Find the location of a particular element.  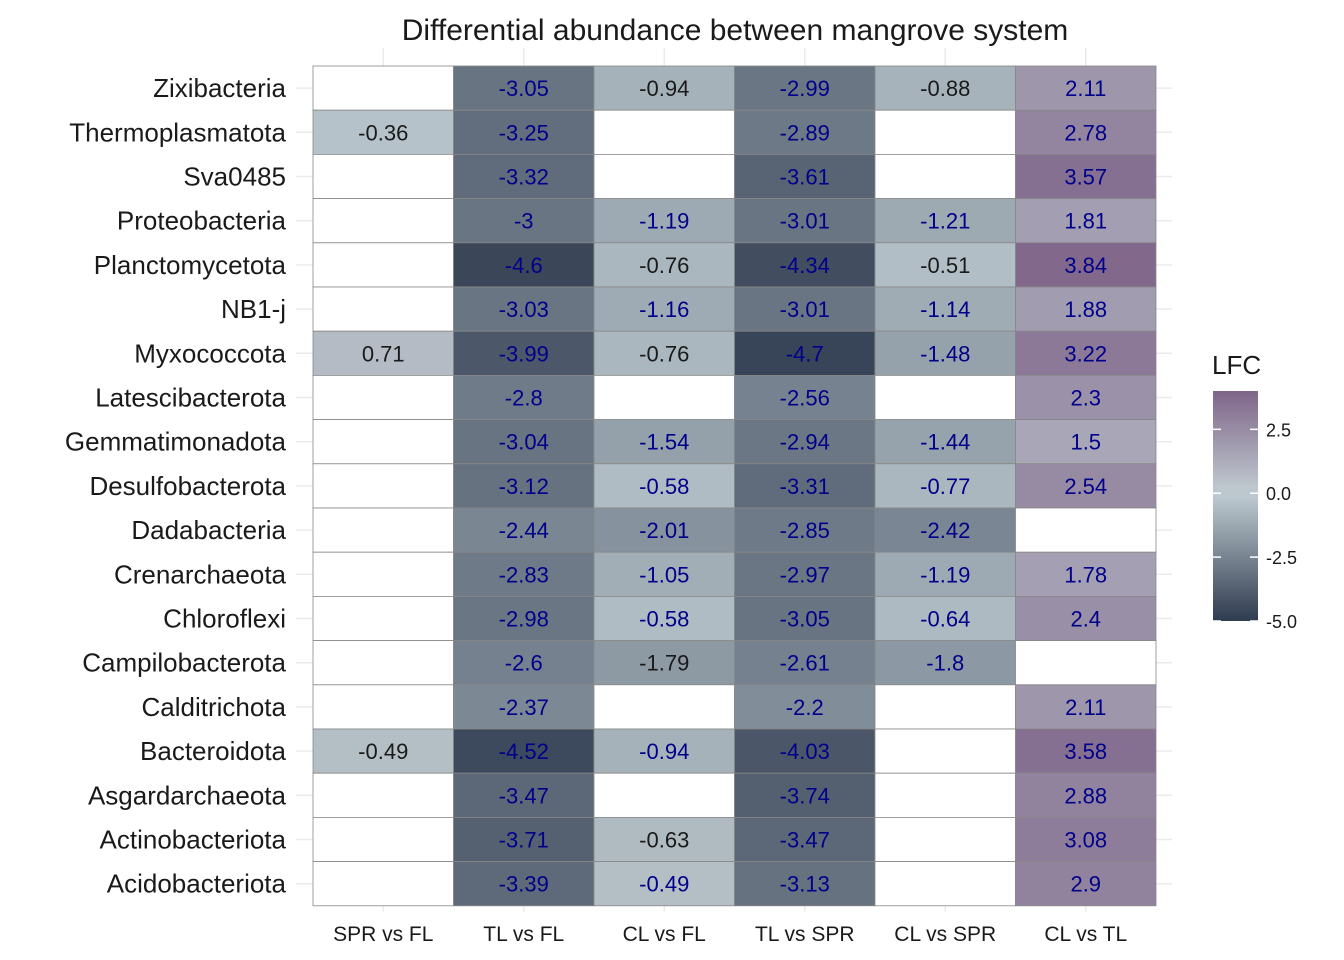

cell-value-label: 3.22 is located at coordinates (1085, 353).